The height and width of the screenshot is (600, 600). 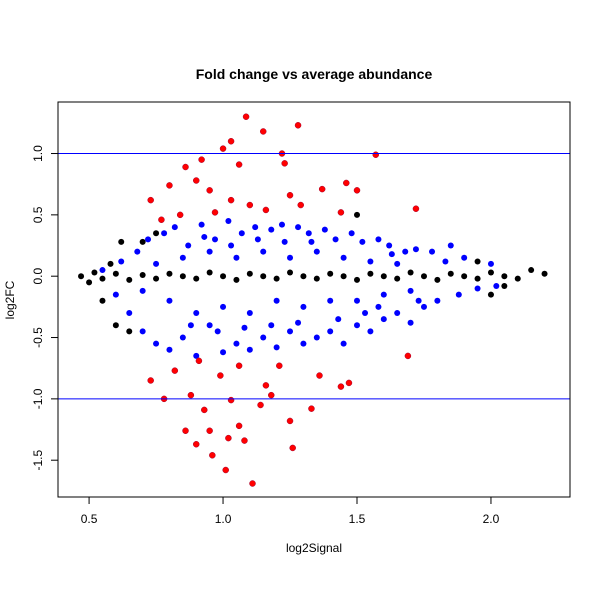 I want to click on y-tick-label: 0.5, so click(x=38, y=214).